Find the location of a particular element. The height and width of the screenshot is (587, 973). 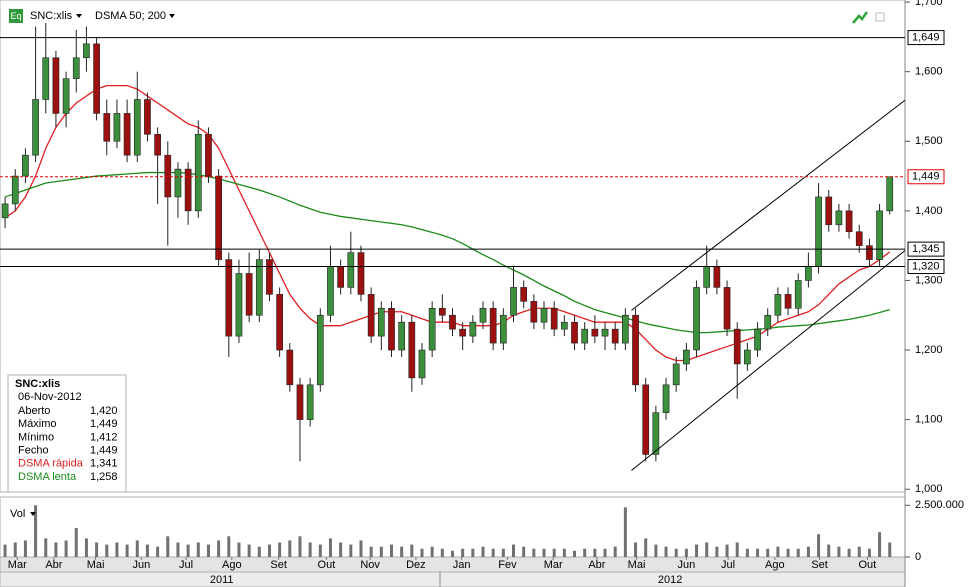

x-tick-label: Dez is located at coordinates (416, 565).